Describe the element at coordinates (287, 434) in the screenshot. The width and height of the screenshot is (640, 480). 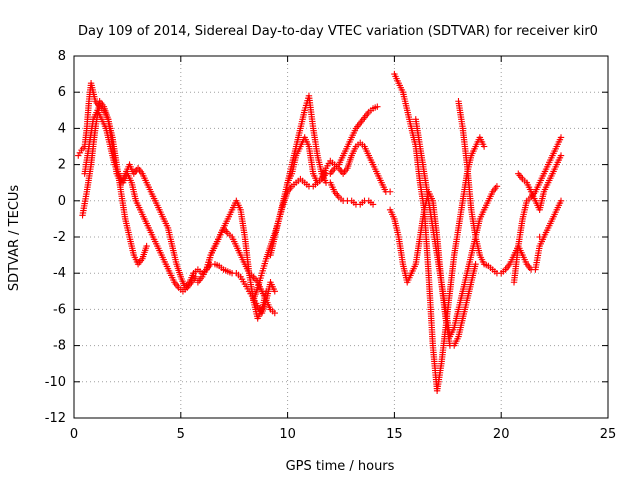
I see `x-tick-label: 10` at that location.